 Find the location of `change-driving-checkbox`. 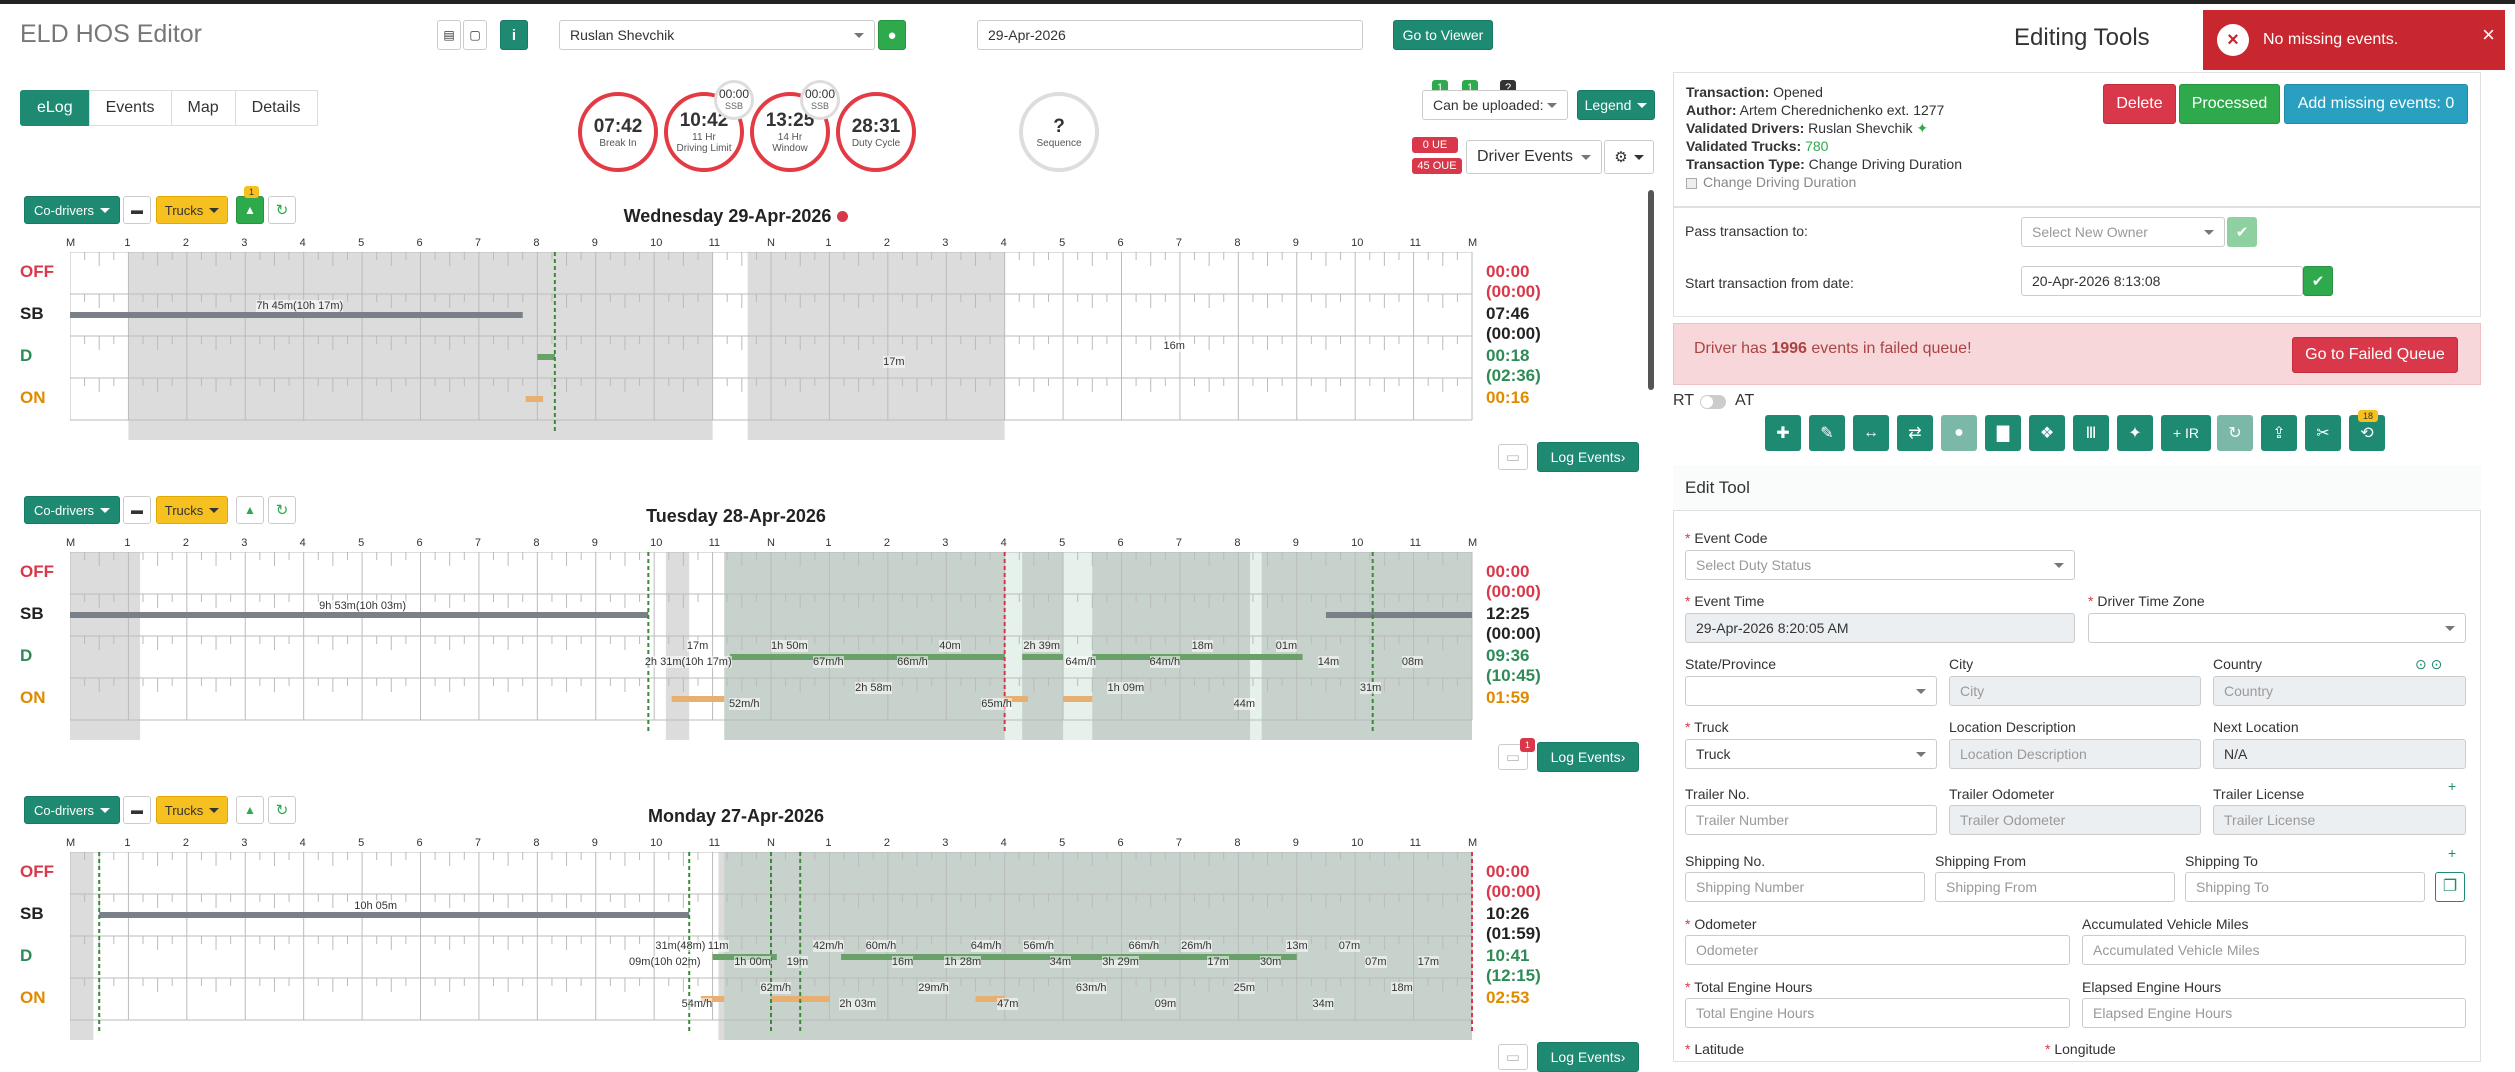

change-driving-checkbox is located at coordinates (1691, 183).